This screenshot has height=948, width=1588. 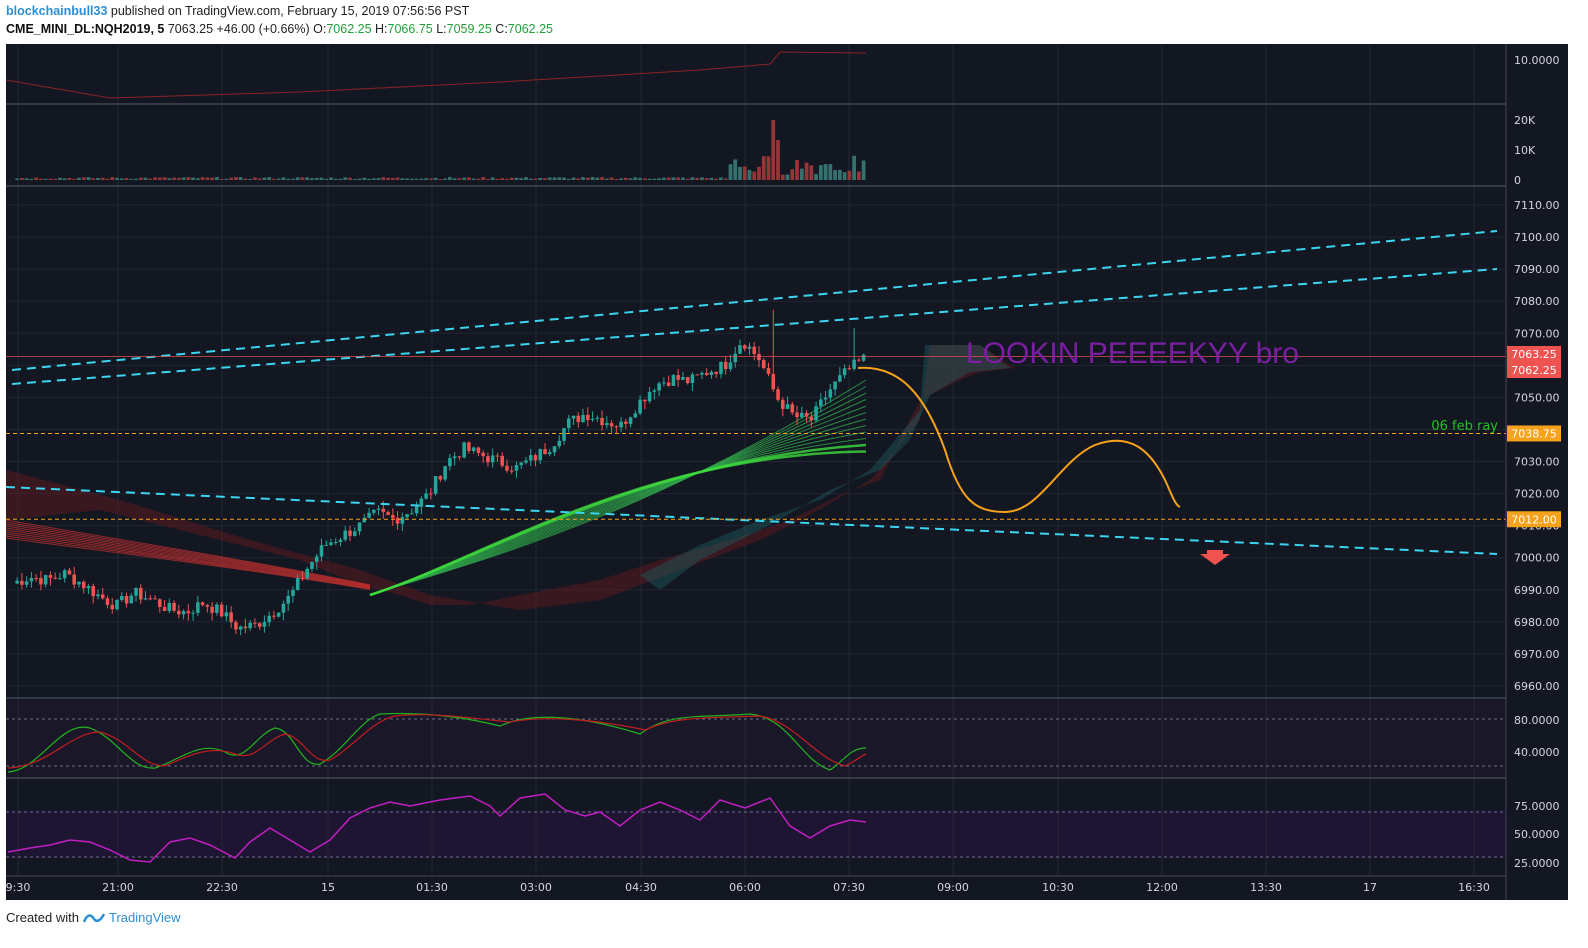 What do you see at coordinates (437, 742) in the screenshot?
I see `stoch-k-line` at bounding box center [437, 742].